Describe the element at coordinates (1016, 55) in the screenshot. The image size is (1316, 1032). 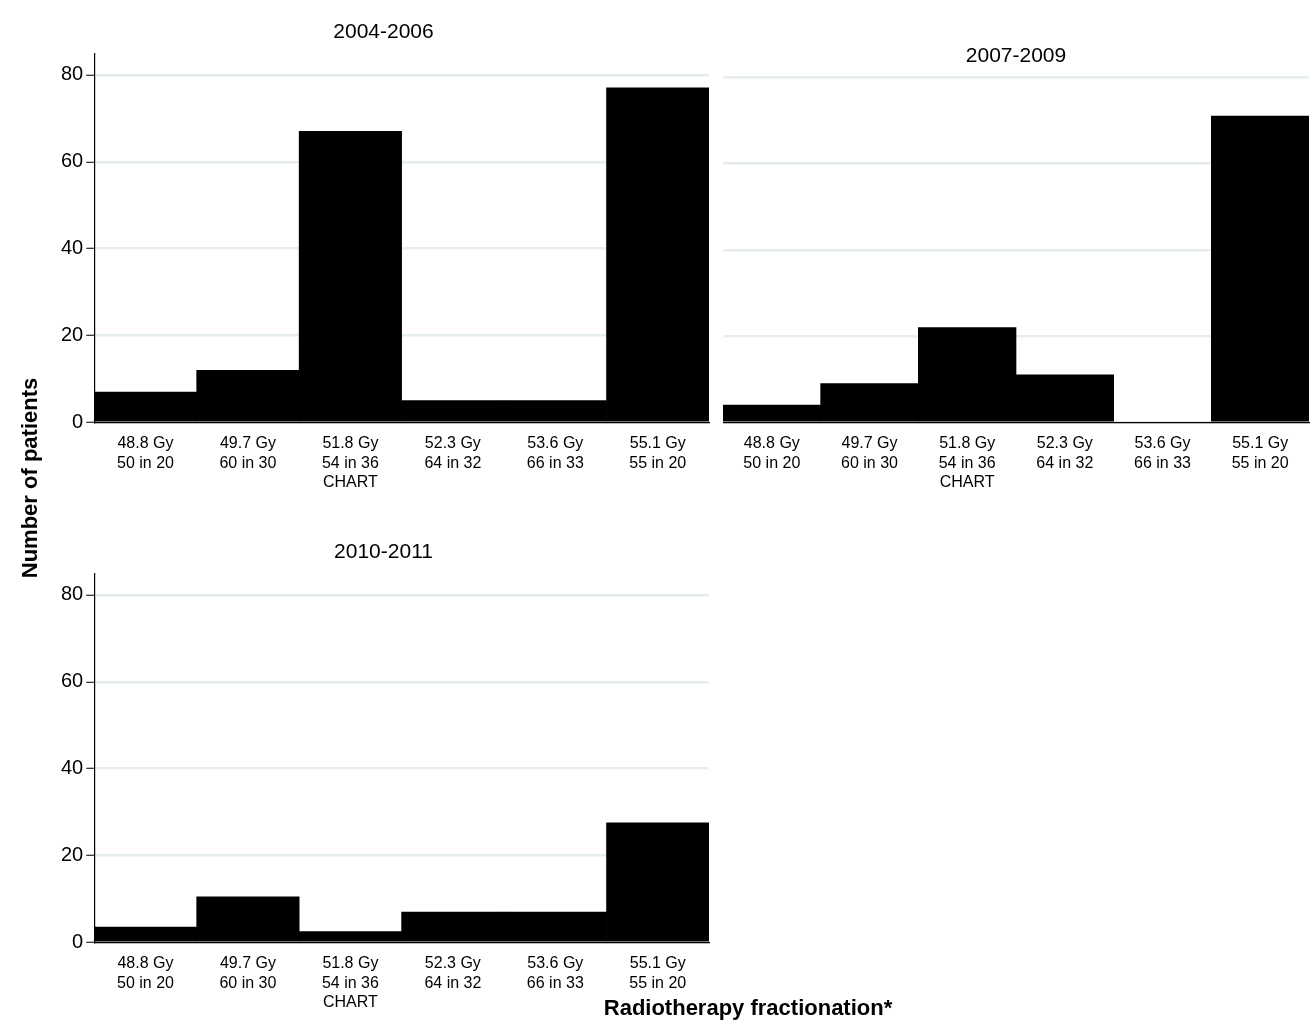
I see `chart-title: 2007-2009` at that location.